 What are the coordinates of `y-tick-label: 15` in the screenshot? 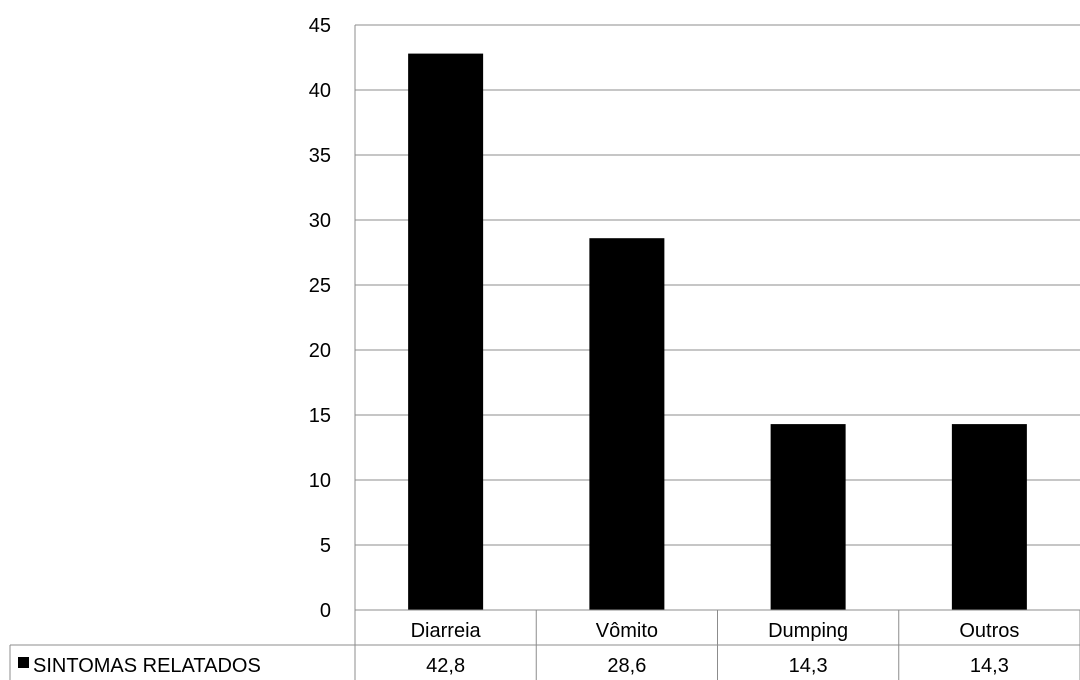 It's located at (320, 416).